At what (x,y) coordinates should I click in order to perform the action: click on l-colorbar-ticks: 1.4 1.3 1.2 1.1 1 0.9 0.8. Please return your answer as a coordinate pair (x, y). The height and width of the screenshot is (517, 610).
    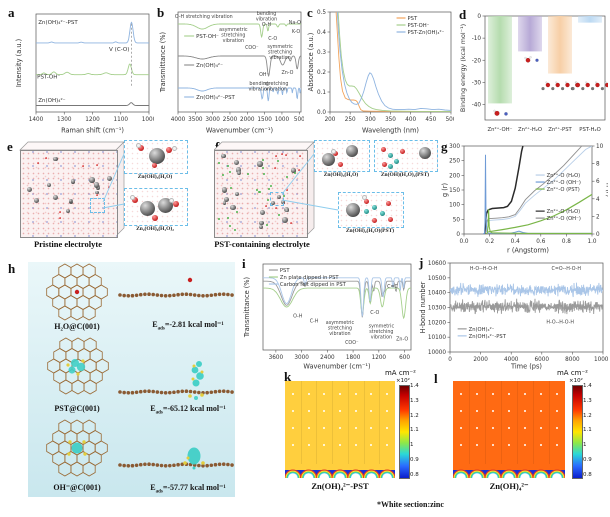
    Looking at the image, I should click on (587, 430).